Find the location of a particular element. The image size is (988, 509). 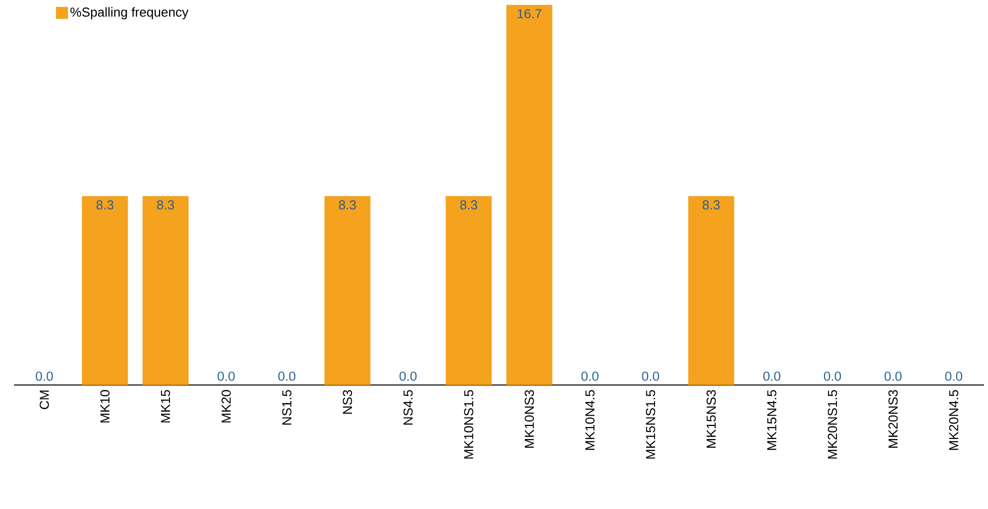

x-tick-label: MK15 is located at coordinates (165, 406).